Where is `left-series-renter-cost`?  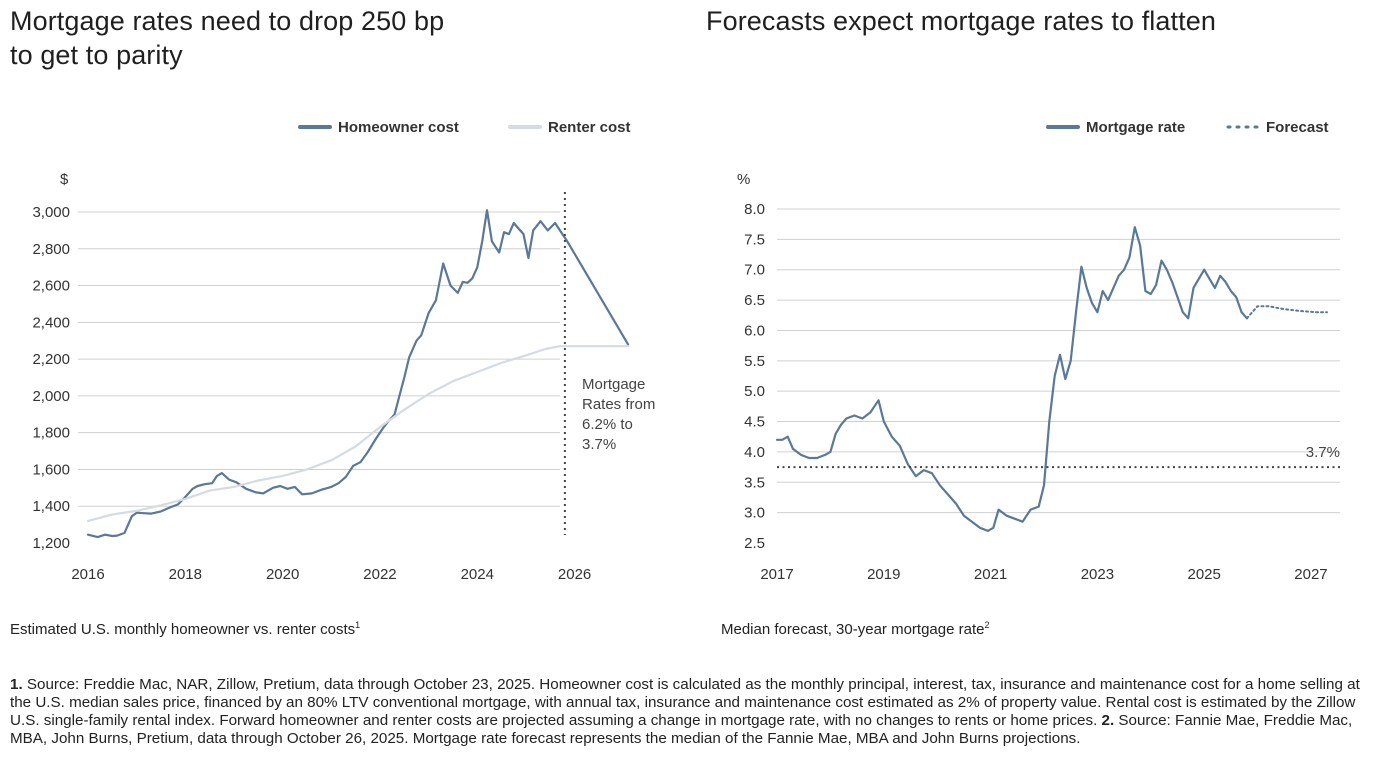 left-series-renter-cost is located at coordinates (358, 434).